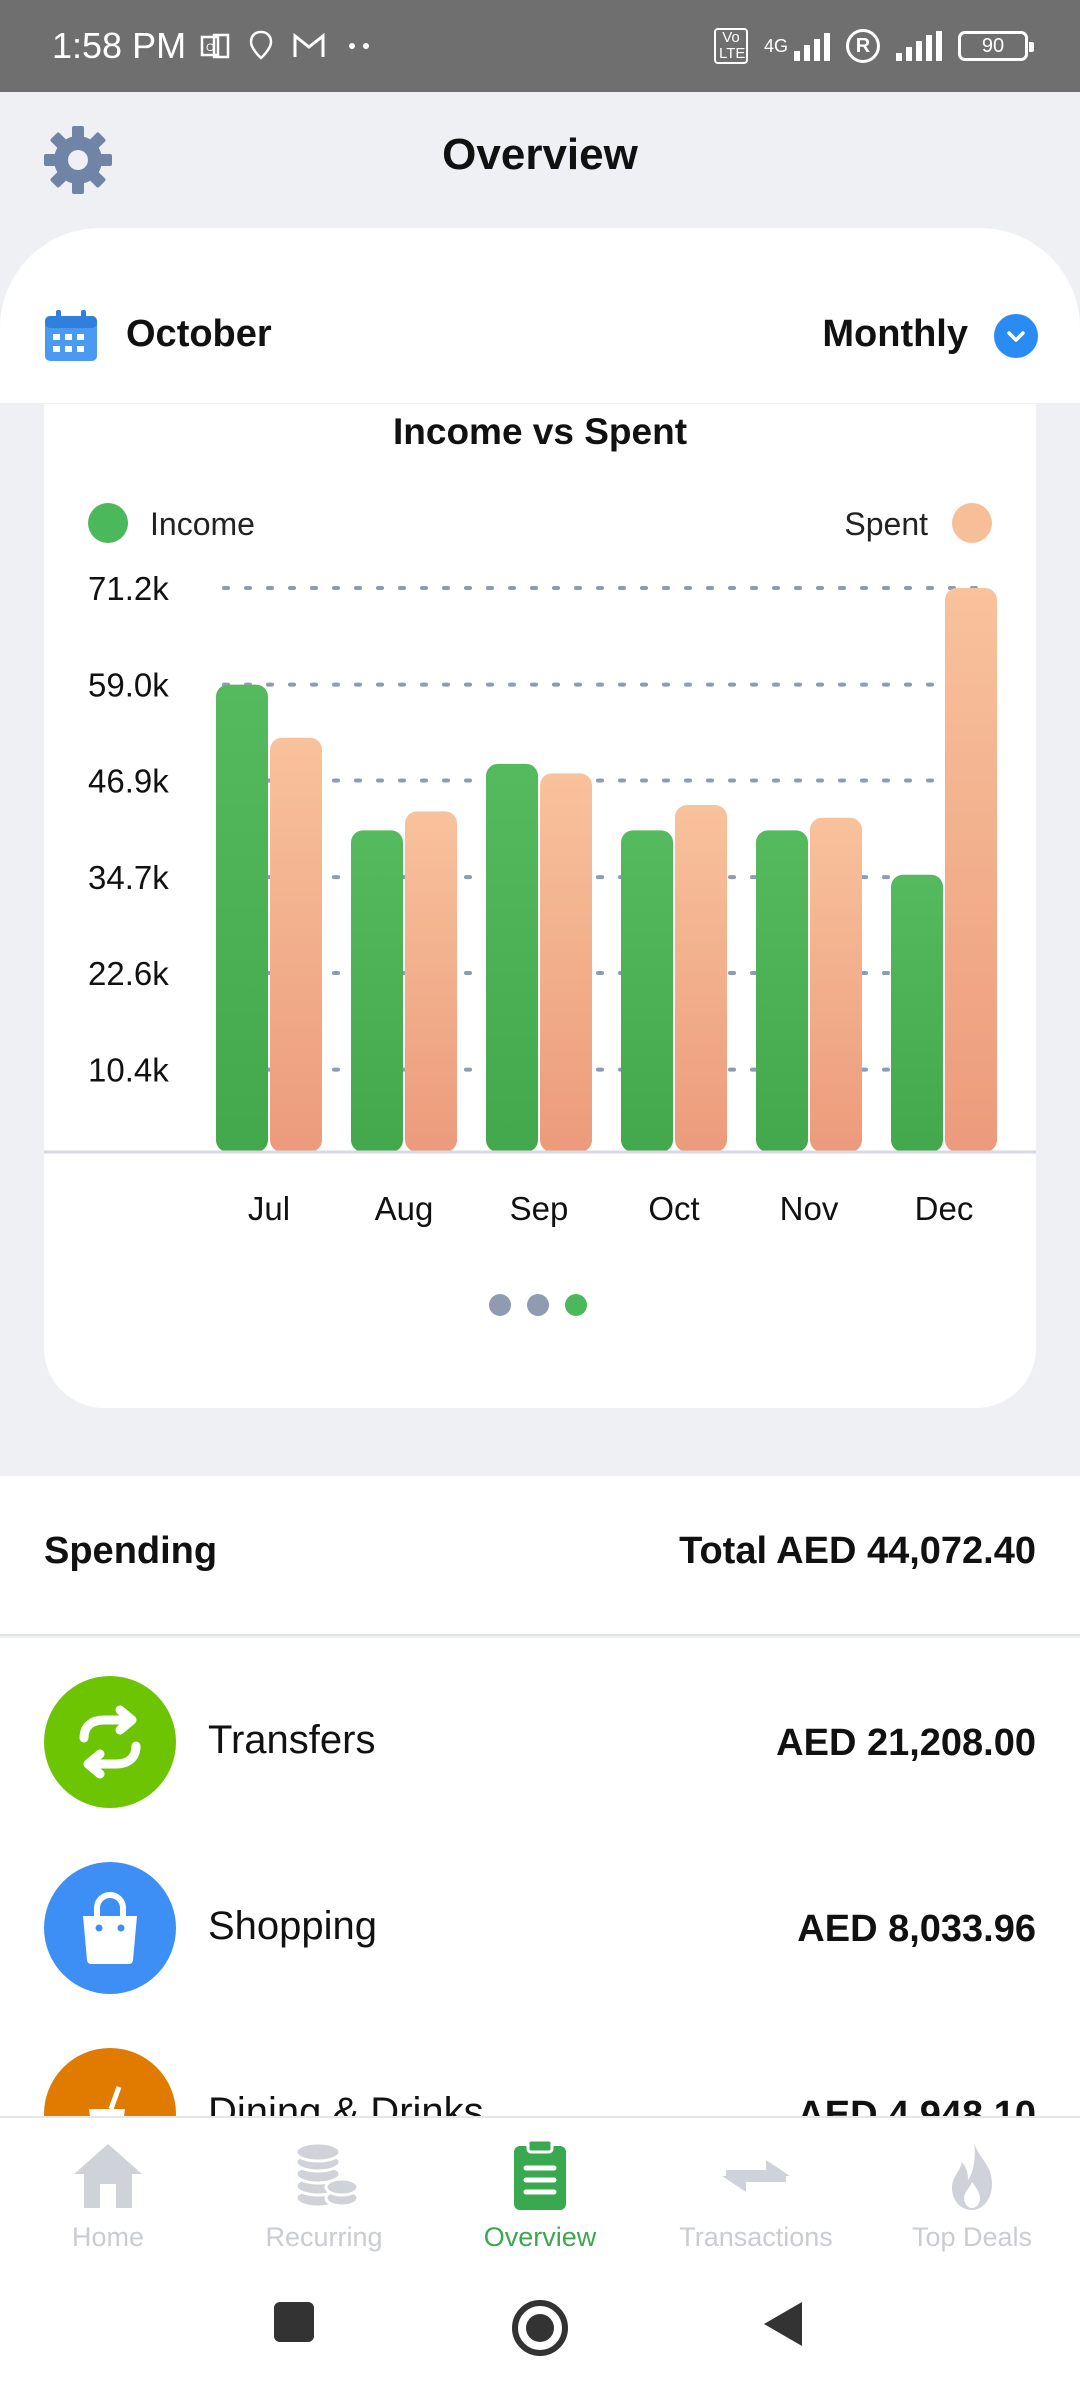  What do you see at coordinates (566, 962) in the screenshot?
I see `bar-spent-sep` at bounding box center [566, 962].